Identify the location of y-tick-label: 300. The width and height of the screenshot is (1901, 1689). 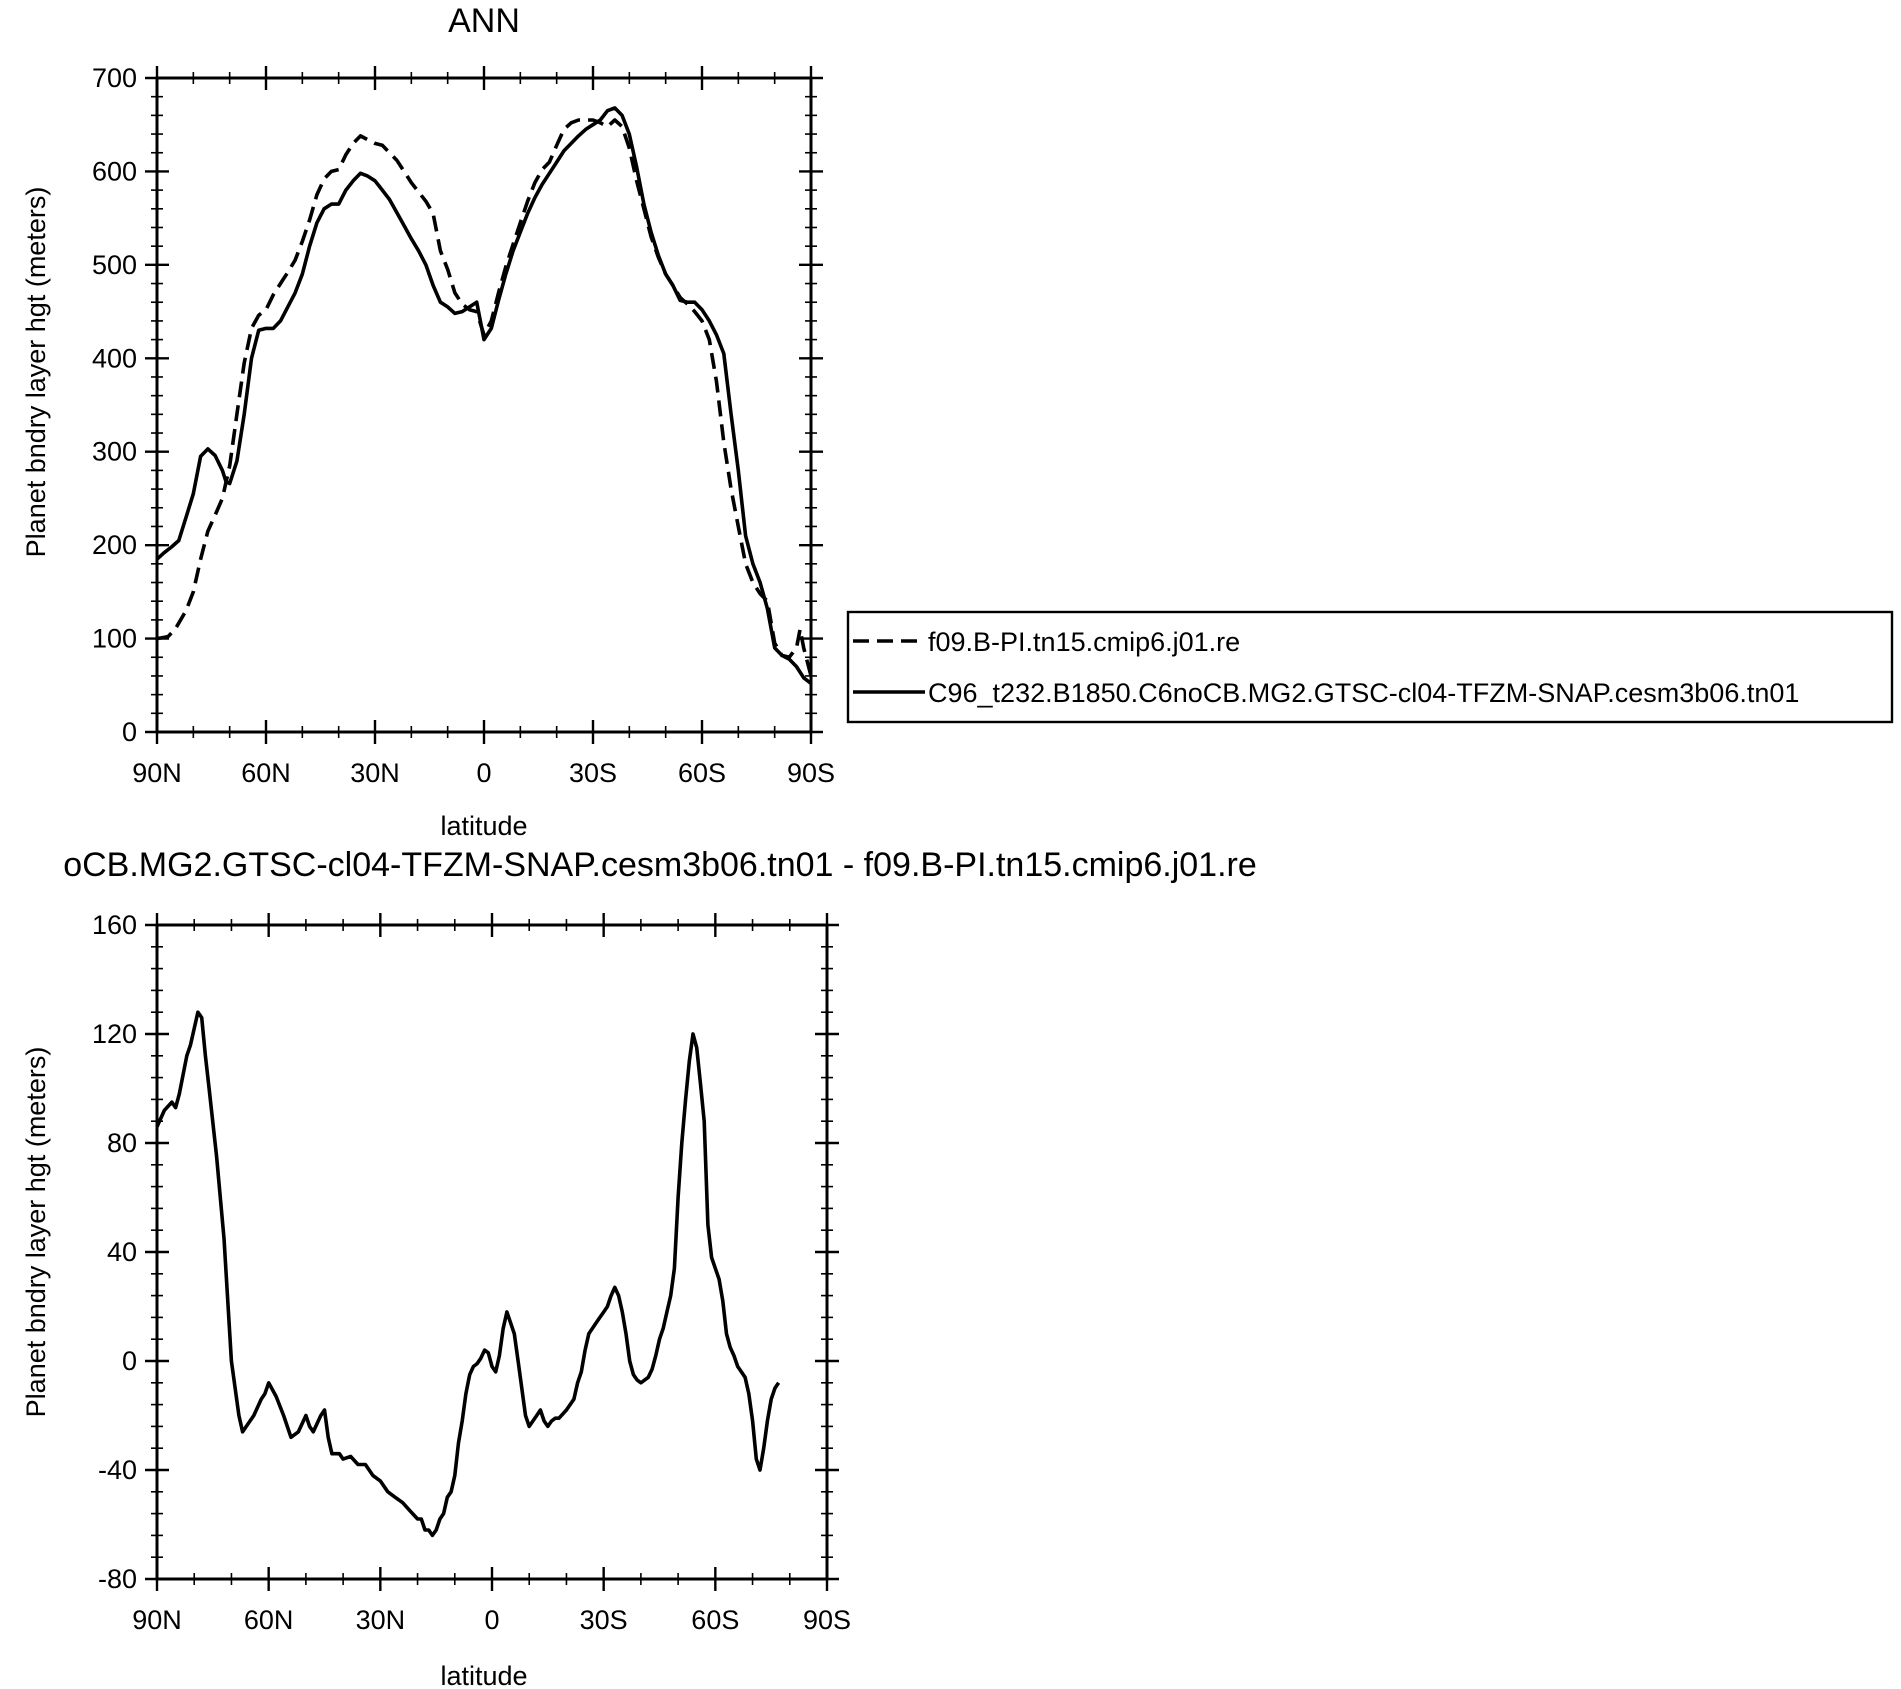
(114, 452).